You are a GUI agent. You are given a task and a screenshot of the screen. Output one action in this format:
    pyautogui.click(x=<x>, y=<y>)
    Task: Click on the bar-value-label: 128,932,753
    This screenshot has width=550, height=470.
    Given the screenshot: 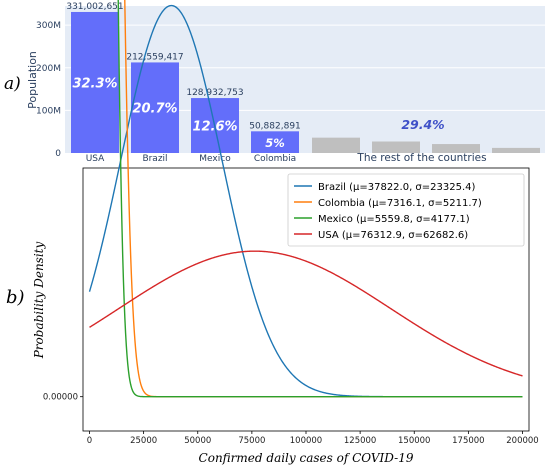 What is the action you would take?
    pyautogui.click(x=214, y=93)
    